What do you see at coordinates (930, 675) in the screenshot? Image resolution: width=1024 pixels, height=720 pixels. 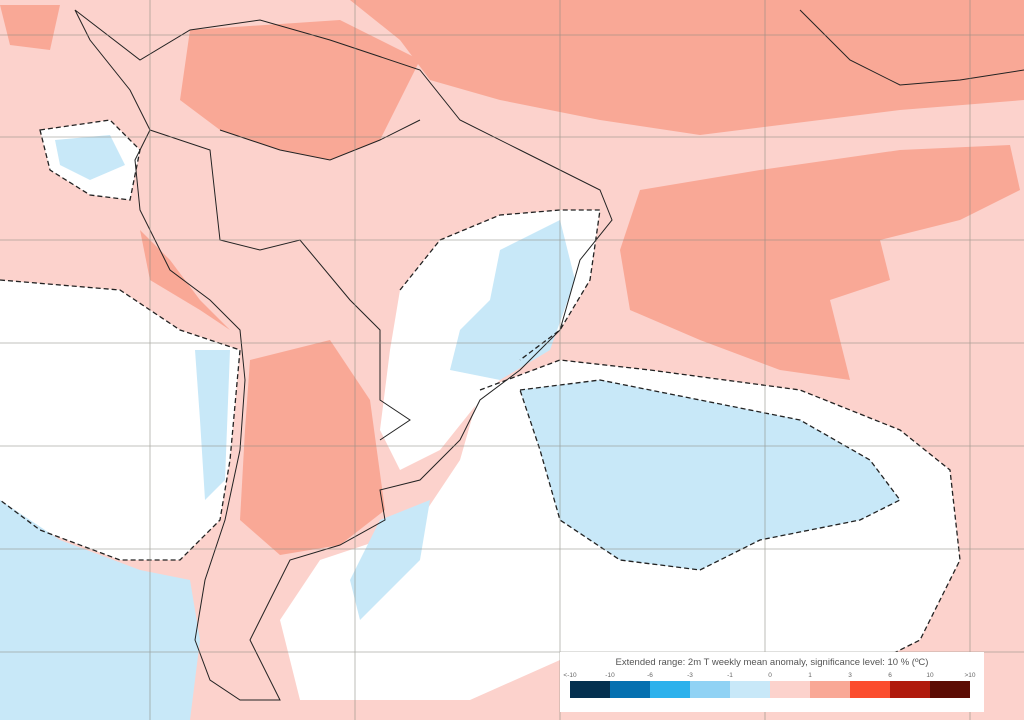 I see `legend-tick: 10` at bounding box center [930, 675].